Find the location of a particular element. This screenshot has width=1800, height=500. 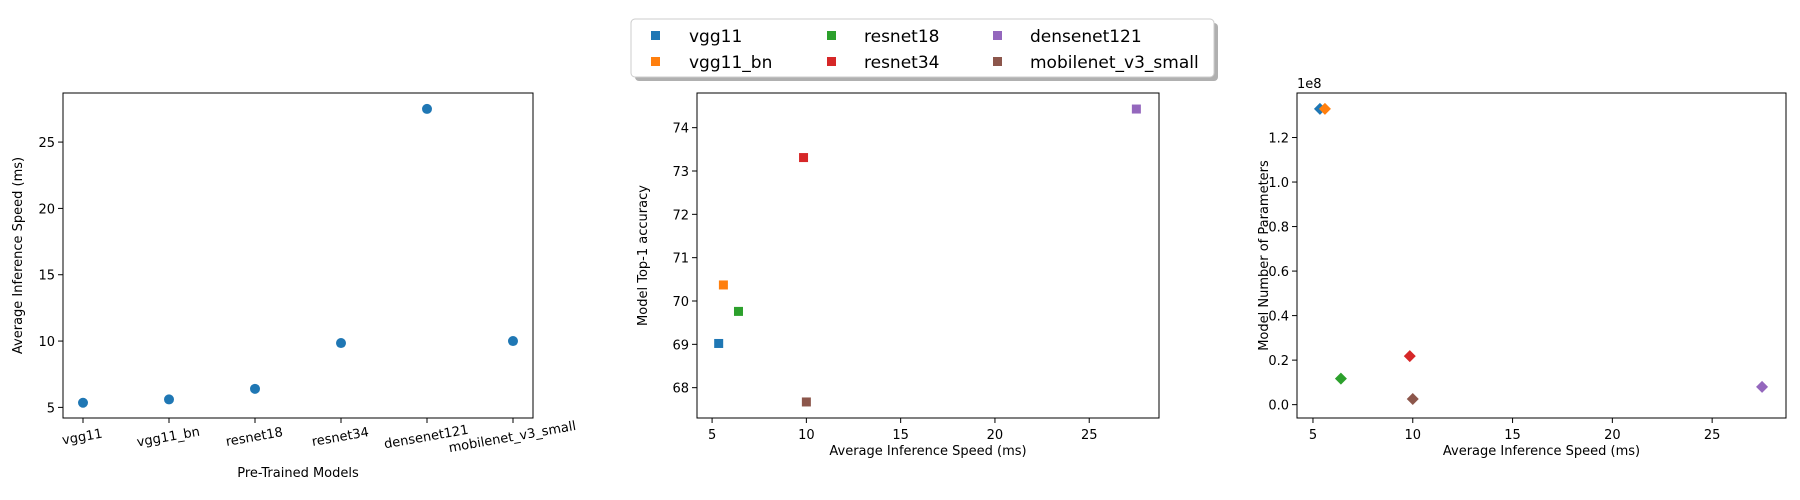

y-tick-label: 73 is located at coordinates (680, 172).